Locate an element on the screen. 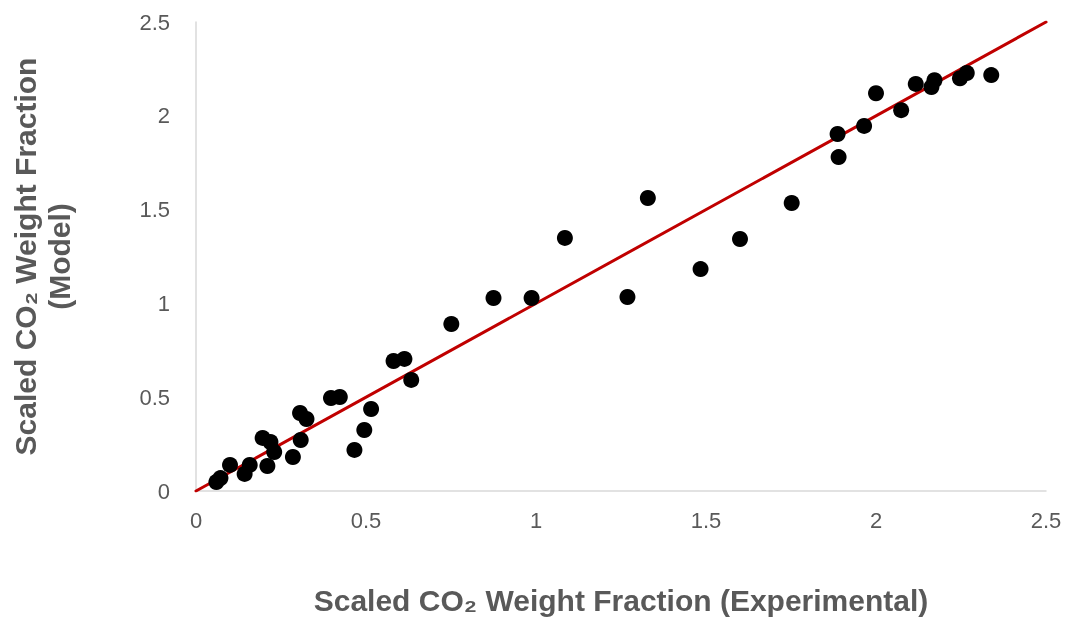 This screenshot has width=1091, height=624. x-tick-label: 2 is located at coordinates (876, 520).